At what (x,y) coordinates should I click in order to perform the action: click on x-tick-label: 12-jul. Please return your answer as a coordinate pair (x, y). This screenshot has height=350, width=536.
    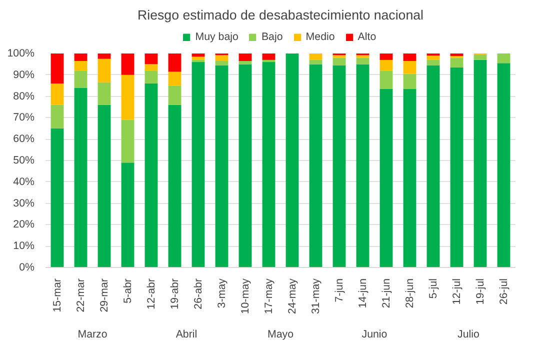
    Looking at the image, I should click on (456, 291).